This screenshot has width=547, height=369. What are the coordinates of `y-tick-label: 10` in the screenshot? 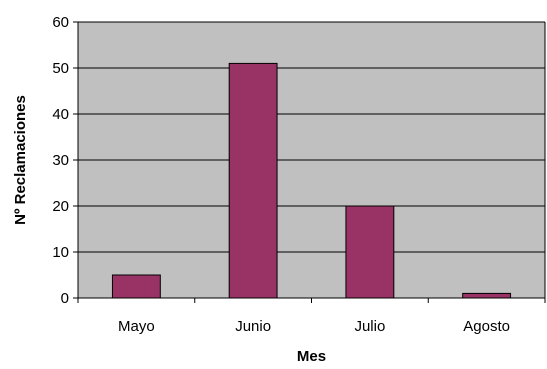 It's located at (60, 252).